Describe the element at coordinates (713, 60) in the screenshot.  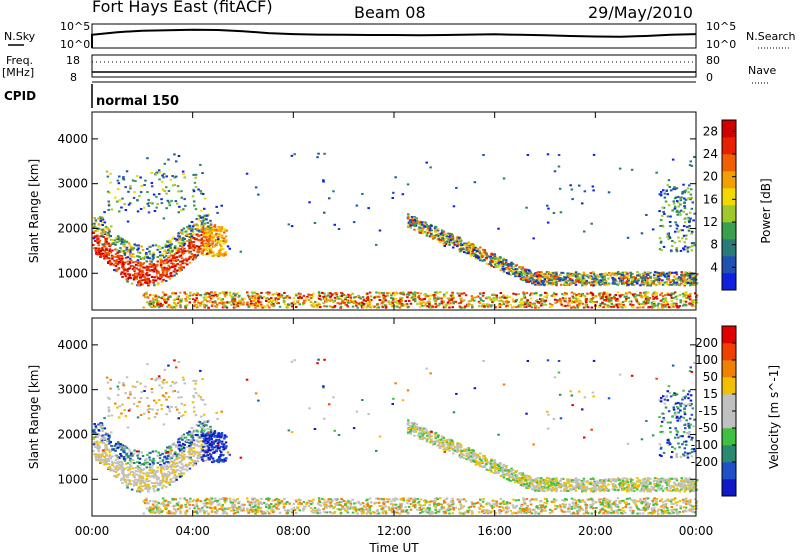
I see `nave-tick-high: 80` at that location.